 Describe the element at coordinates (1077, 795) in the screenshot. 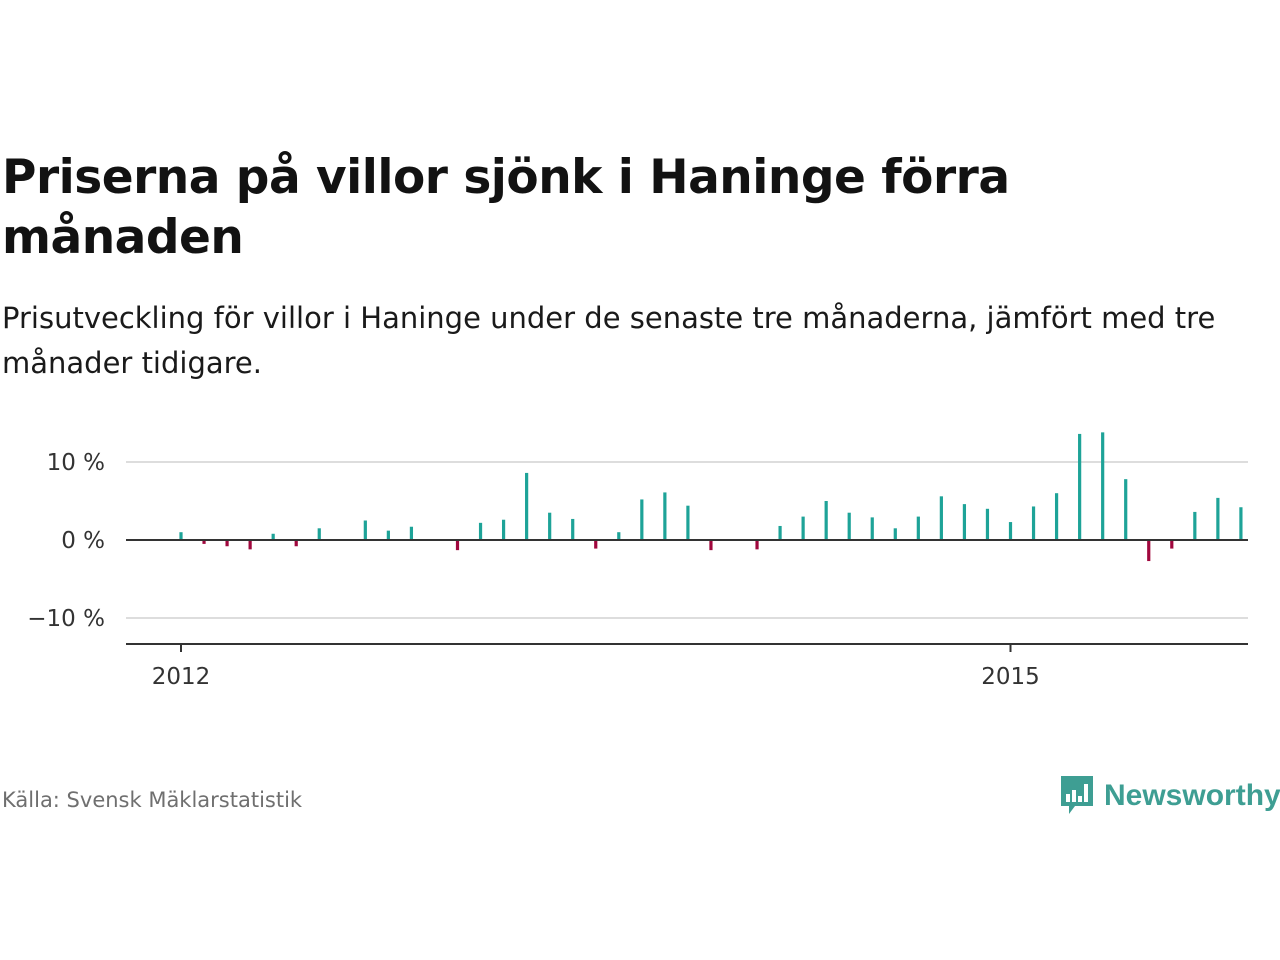

I see `newsworthy-logo-icon` at that location.